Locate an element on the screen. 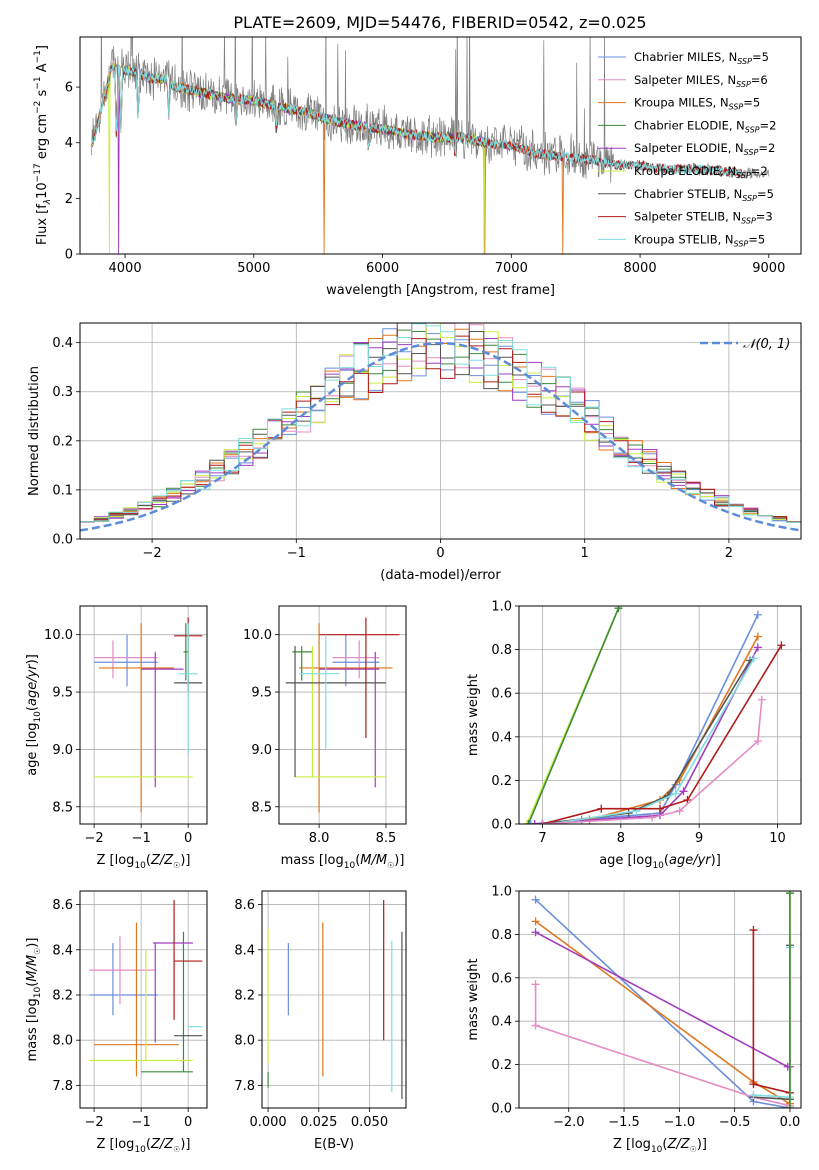  y-tick-label: 6 is located at coordinates (69, 88).